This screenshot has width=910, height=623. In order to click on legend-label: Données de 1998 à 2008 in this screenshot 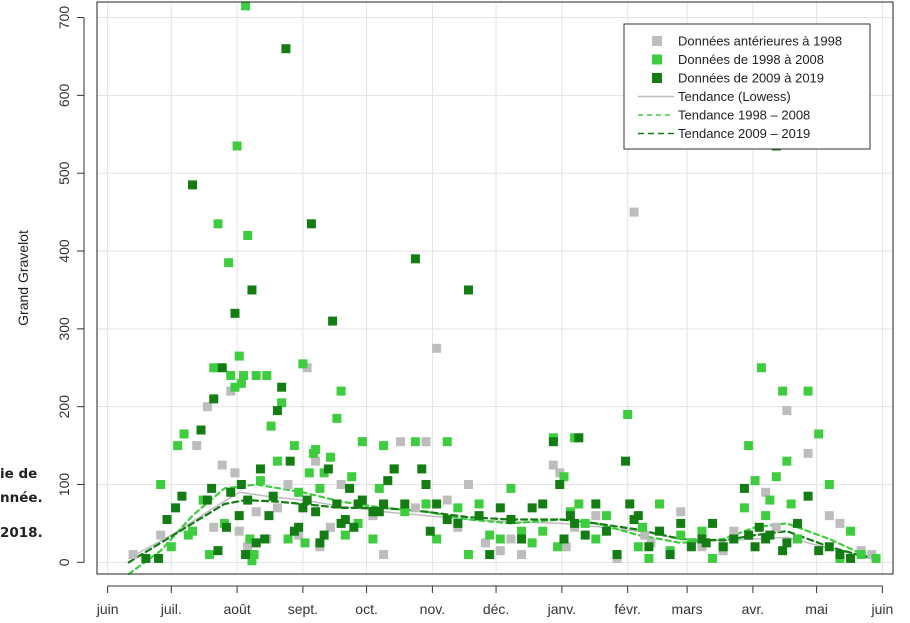, I will do `click(751, 59)`.